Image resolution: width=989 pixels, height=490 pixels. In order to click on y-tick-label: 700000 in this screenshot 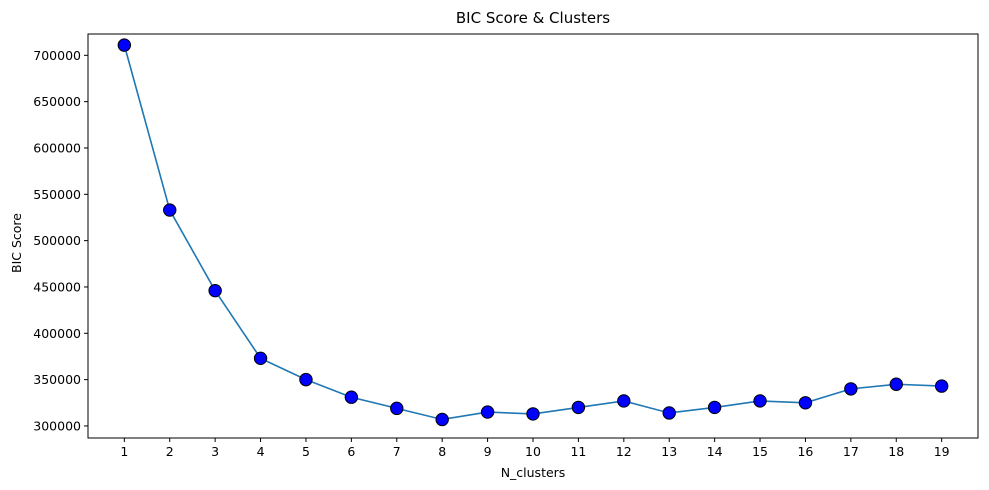, I will do `click(57, 55)`.